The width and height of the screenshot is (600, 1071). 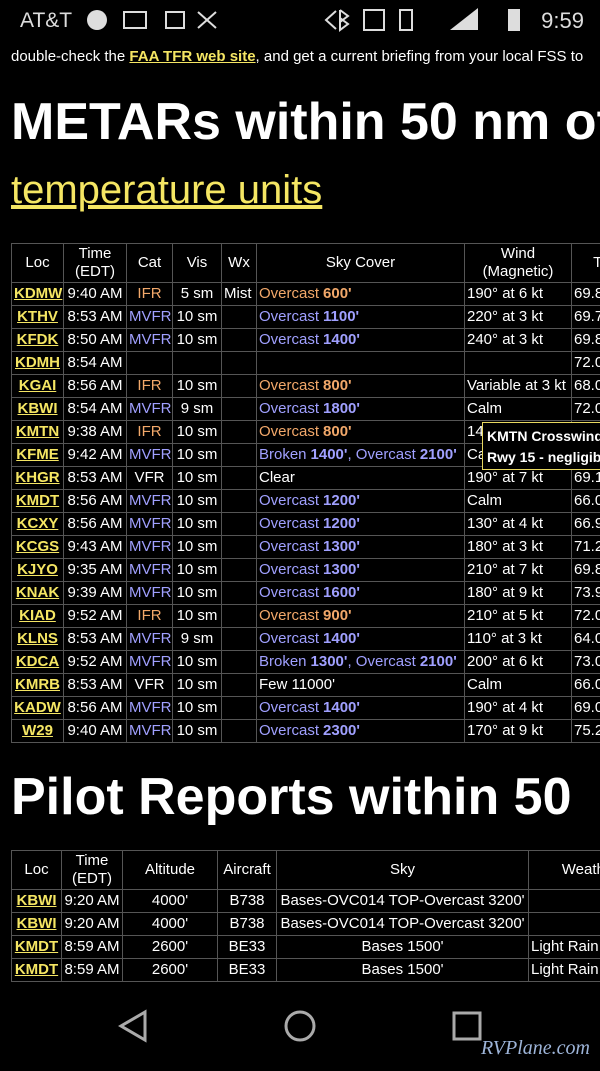 What do you see at coordinates (95, 708) in the screenshot?
I see `time-cell: 8:56 AM` at bounding box center [95, 708].